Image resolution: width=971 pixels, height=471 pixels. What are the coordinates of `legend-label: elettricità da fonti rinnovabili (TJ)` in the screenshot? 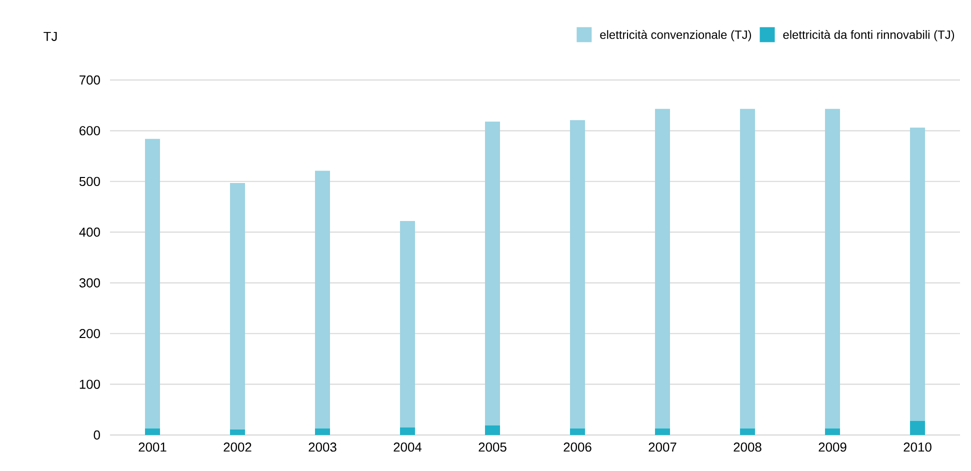 It's located at (868, 36).